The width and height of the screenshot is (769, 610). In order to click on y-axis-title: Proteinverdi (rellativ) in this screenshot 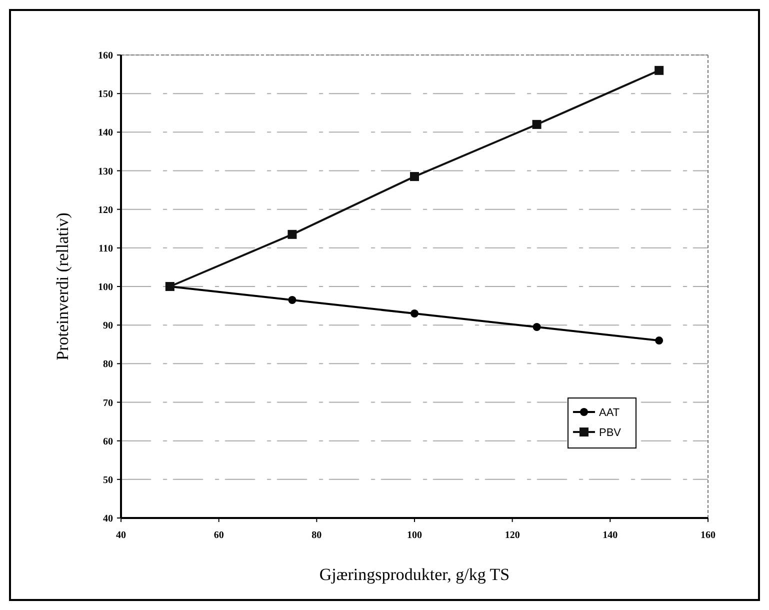, I will do `click(62, 286)`.